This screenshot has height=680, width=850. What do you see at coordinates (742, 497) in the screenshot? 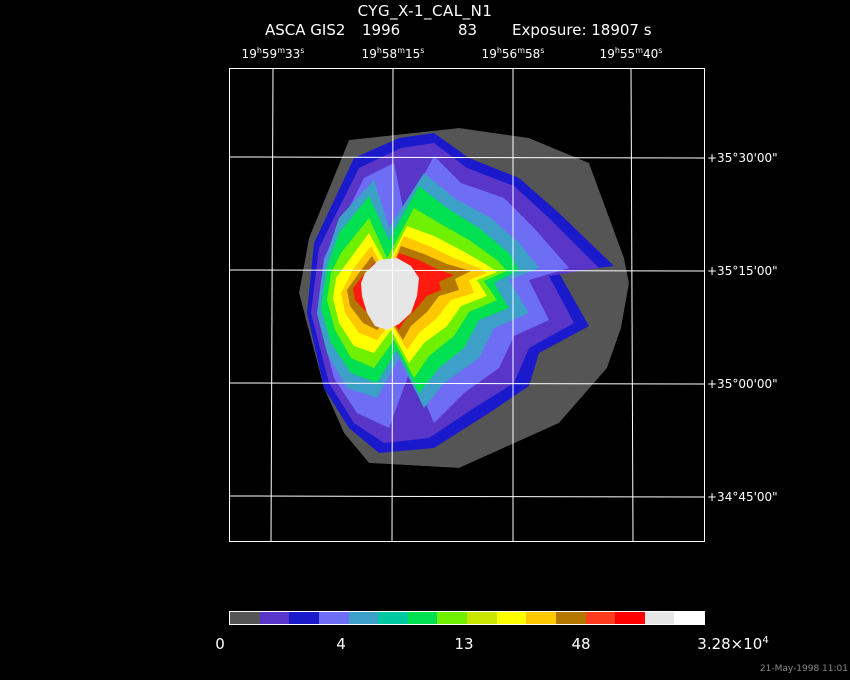
I see `dec-label-4: +34°45'00"` at bounding box center [742, 497].